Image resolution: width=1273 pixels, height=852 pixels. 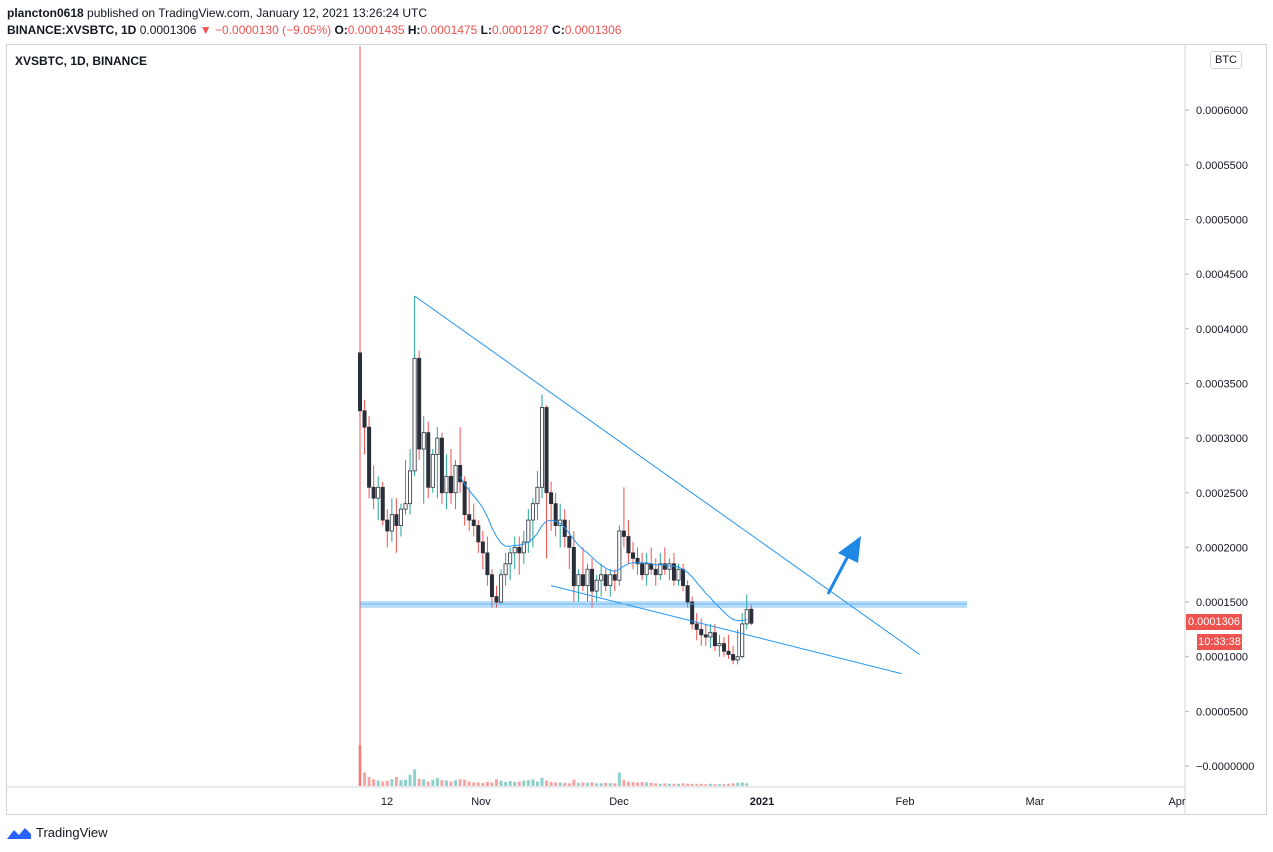 What do you see at coordinates (45, 13) in the screenshot?
I see `publisher-name: plancton0618` at bounding box center [45, 13].